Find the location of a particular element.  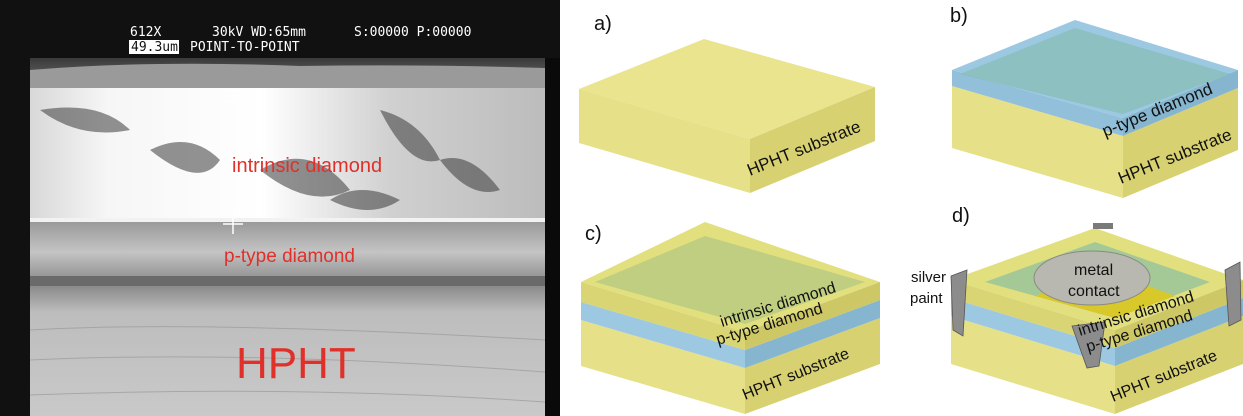

panel-b-substrate-left is located at coordinates (1037, 142).